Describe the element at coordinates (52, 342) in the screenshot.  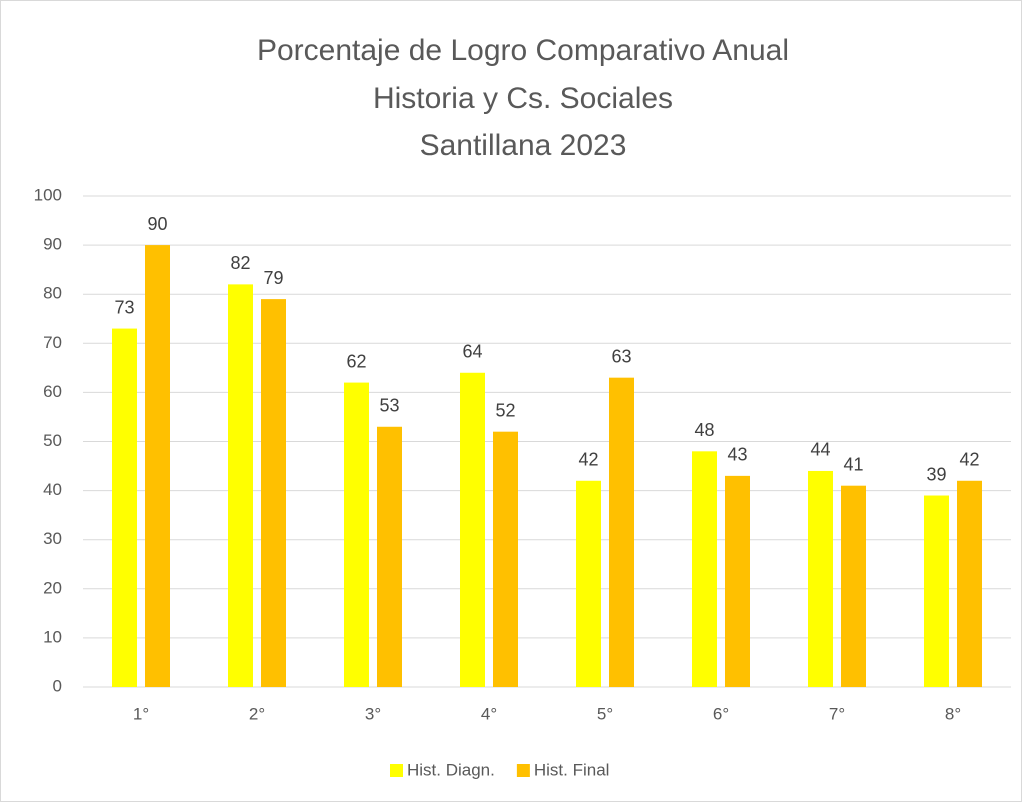
I see `y-tick-label: 70` at that location.